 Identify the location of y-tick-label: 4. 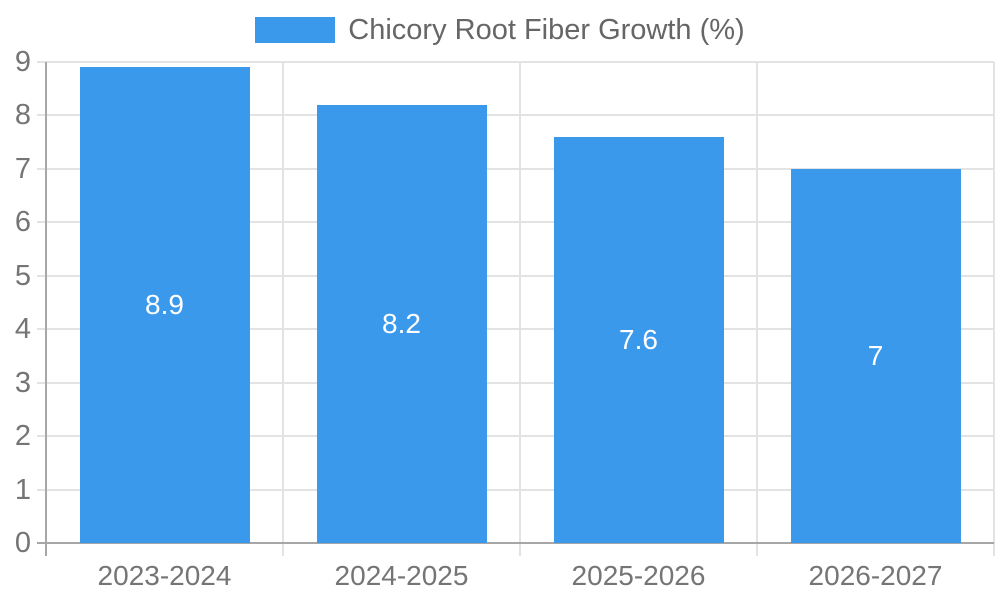
(22, 329).